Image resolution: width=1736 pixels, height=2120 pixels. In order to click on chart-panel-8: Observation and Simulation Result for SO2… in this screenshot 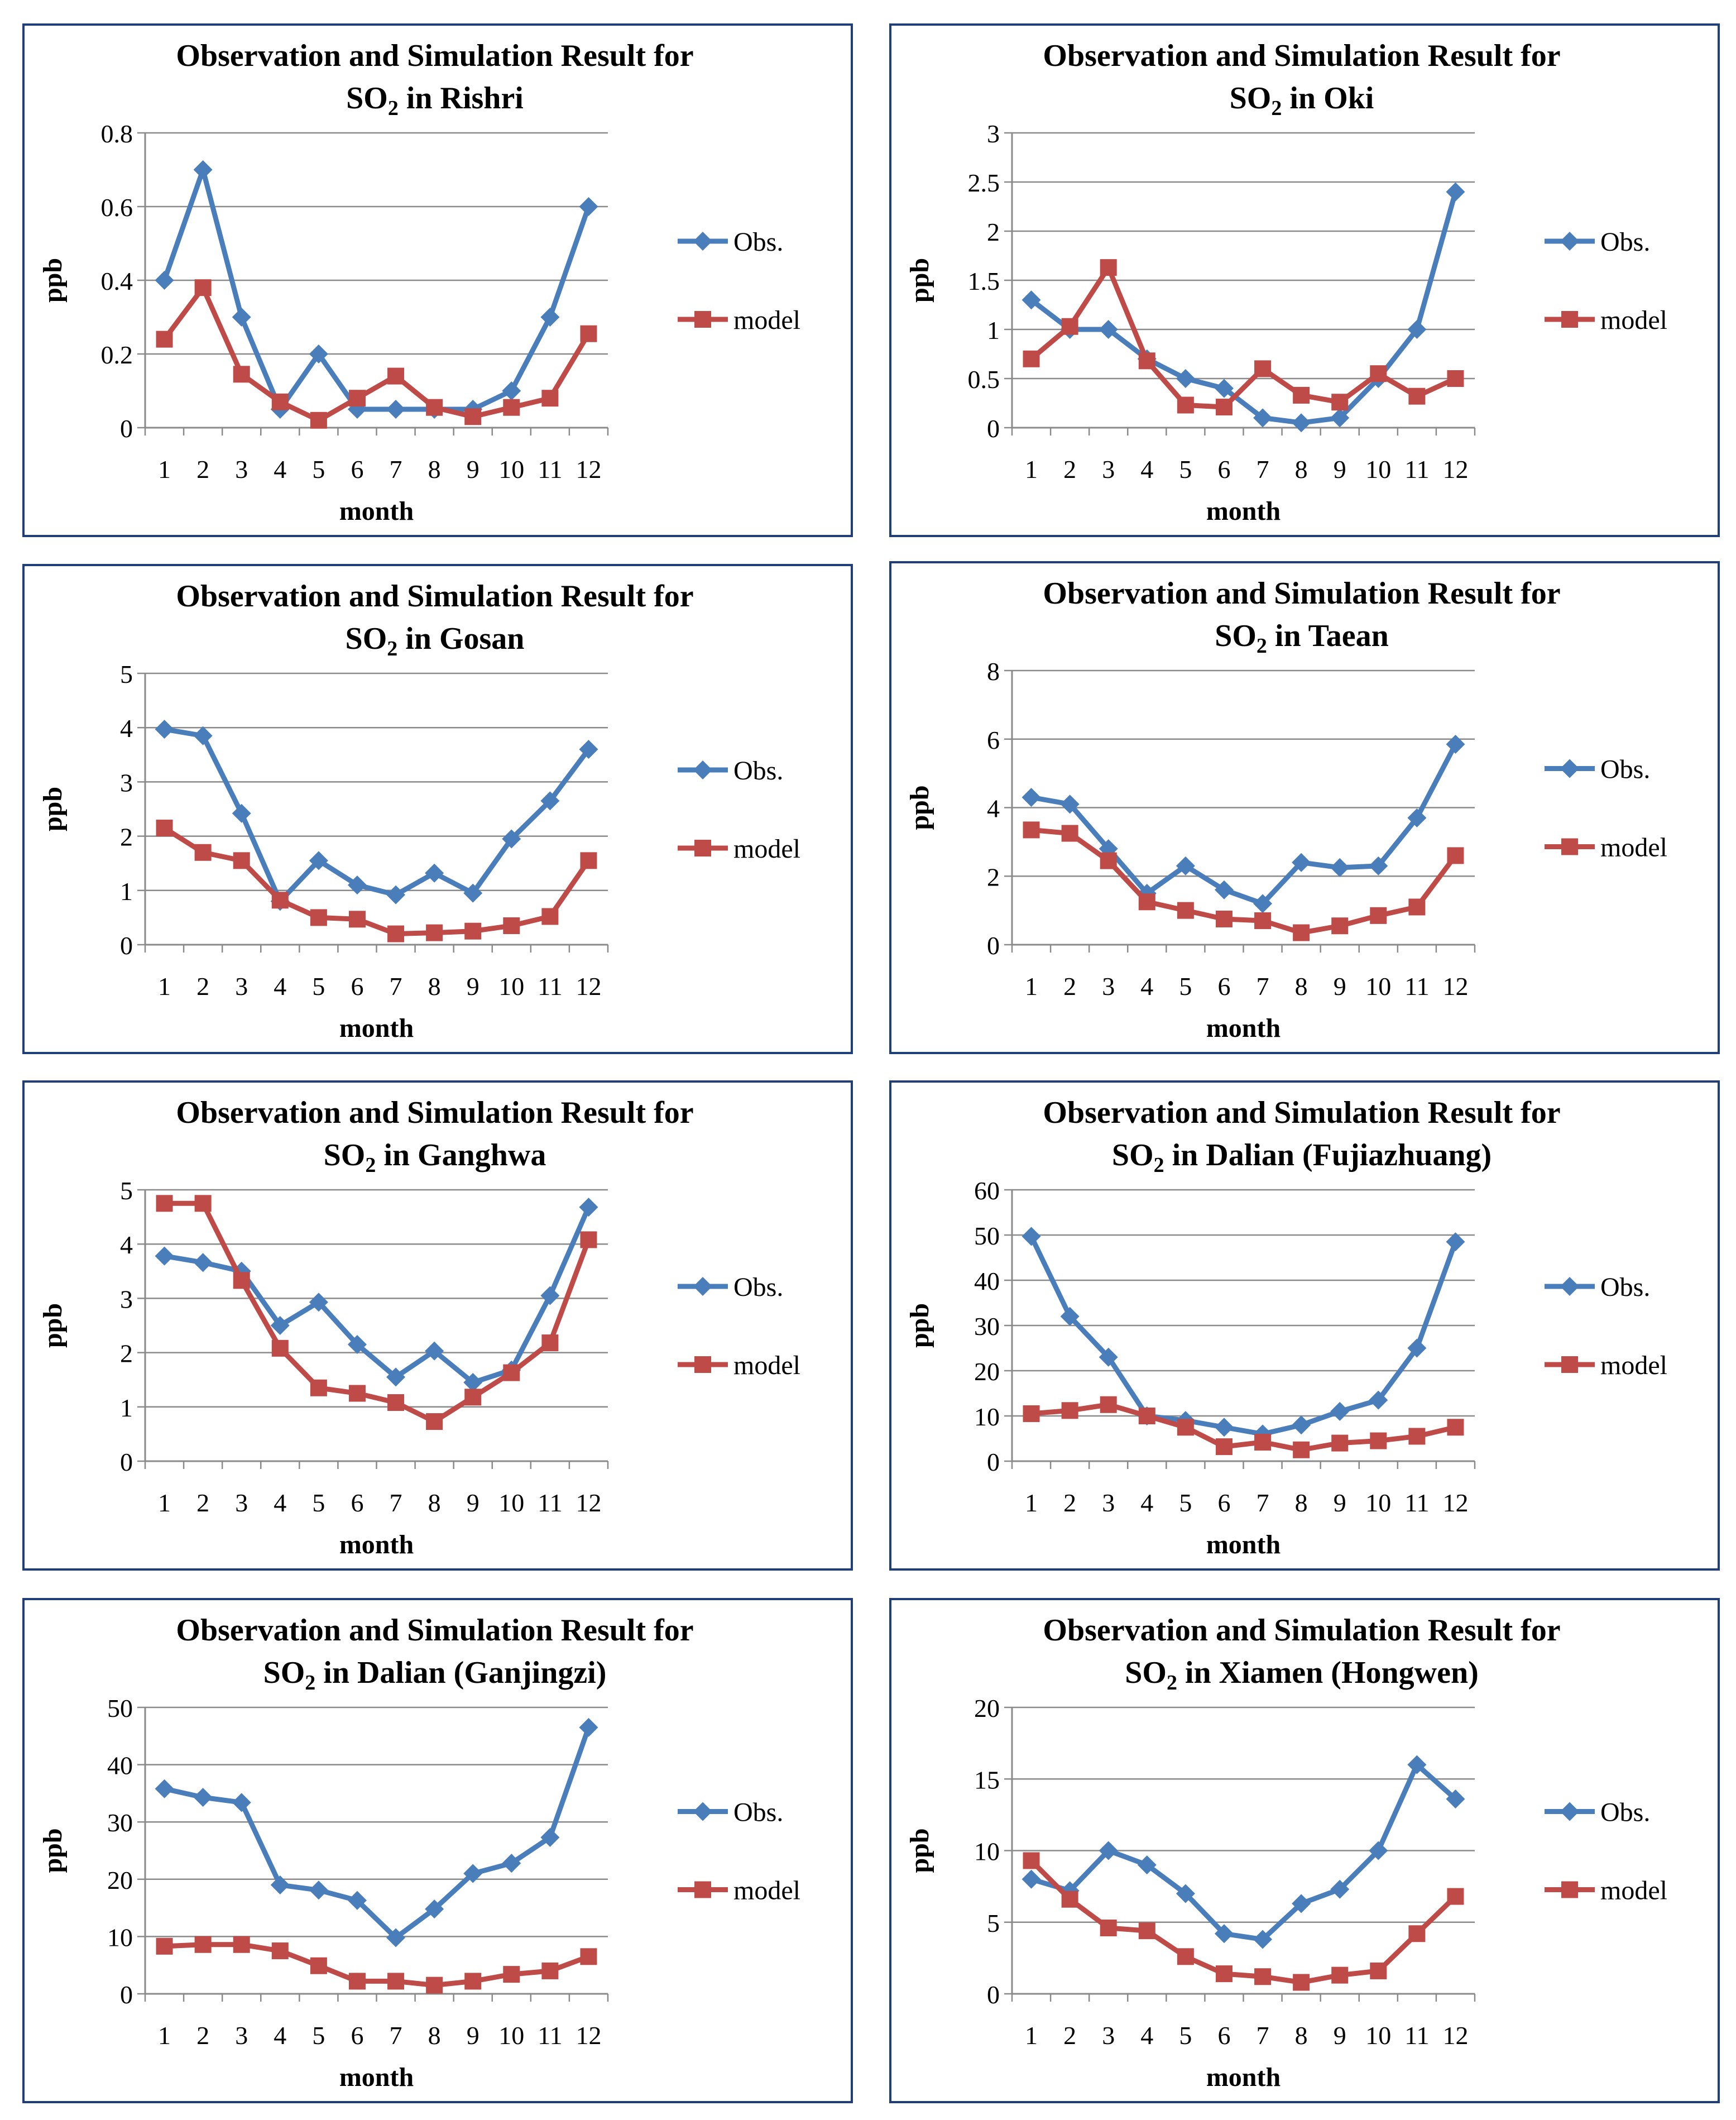, I will do `click(1304, 1850)`.